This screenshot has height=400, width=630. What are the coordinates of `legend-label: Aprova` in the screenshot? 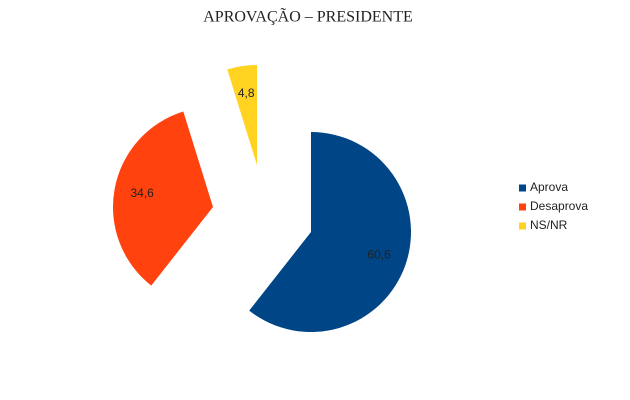 It's located at (549, 187).